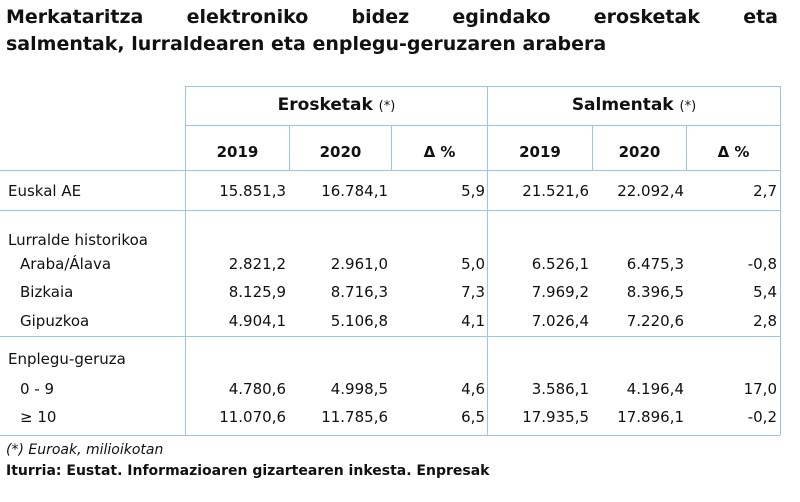  What do you see at coordinates (359, 264) in the screenshot?
I see `cell: 2.961,0` at bounding box center [359, 264].